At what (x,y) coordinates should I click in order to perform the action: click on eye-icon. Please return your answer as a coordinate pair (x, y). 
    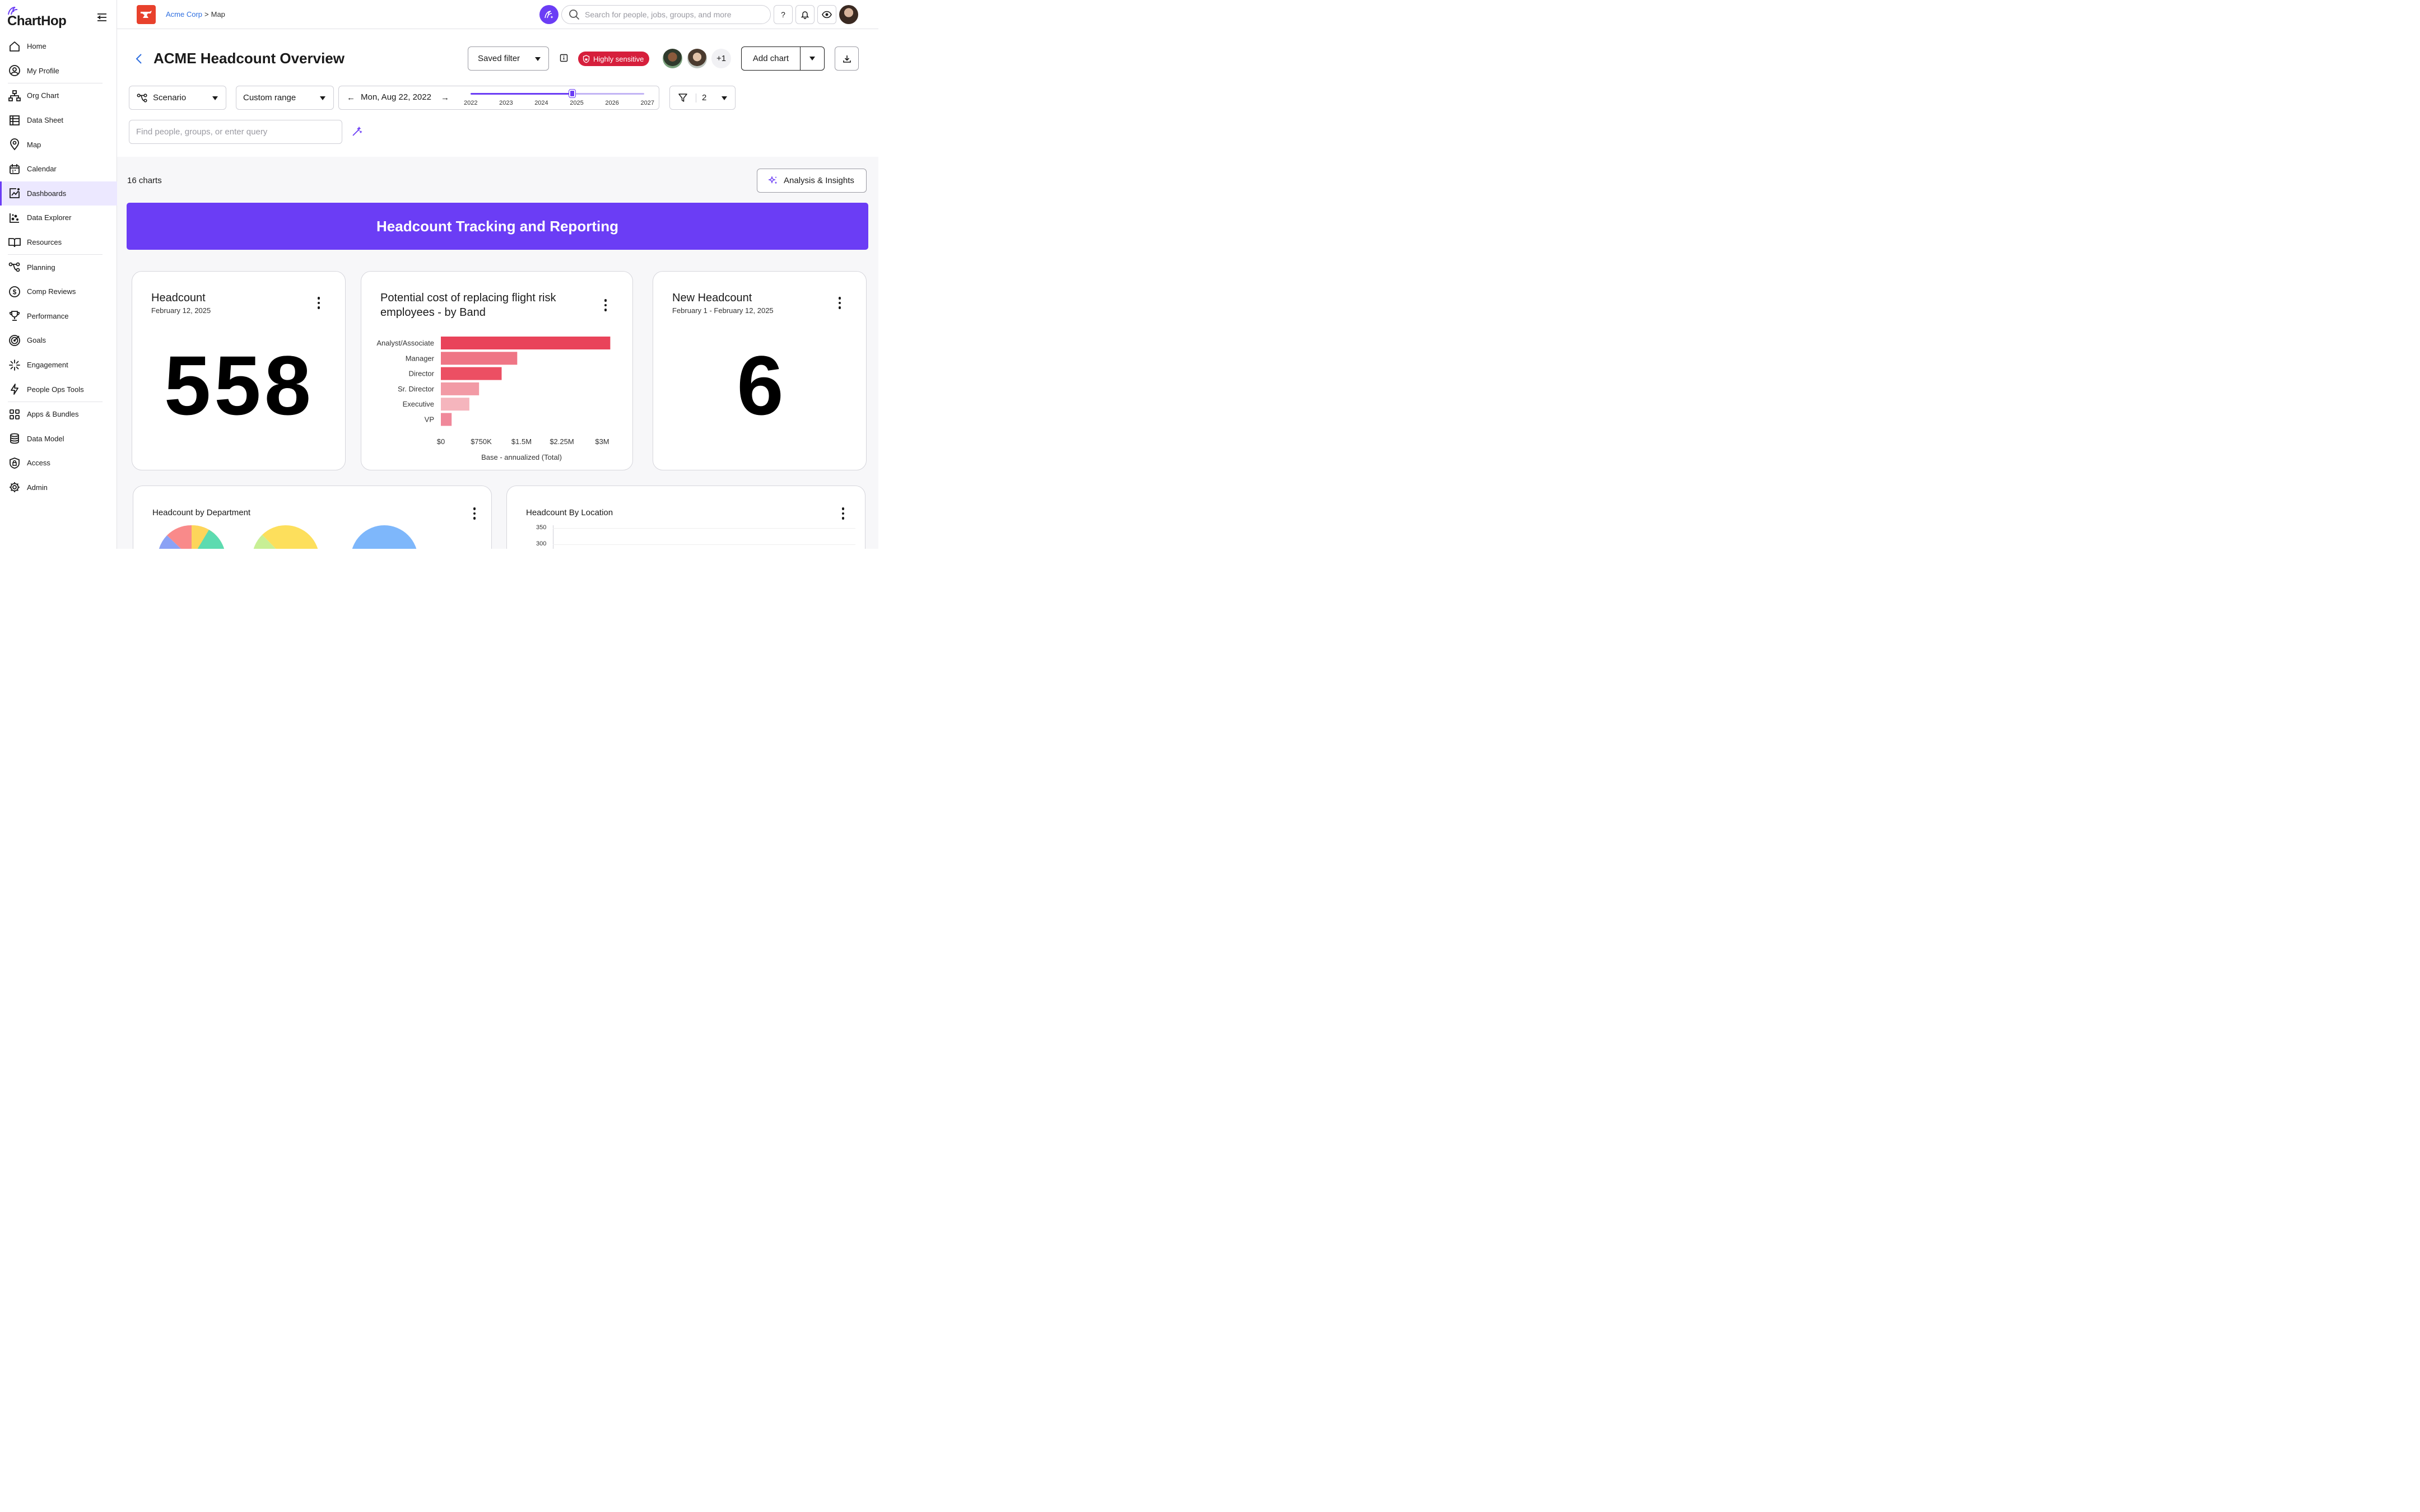
    Looking at the image, I should click on (827, 15).